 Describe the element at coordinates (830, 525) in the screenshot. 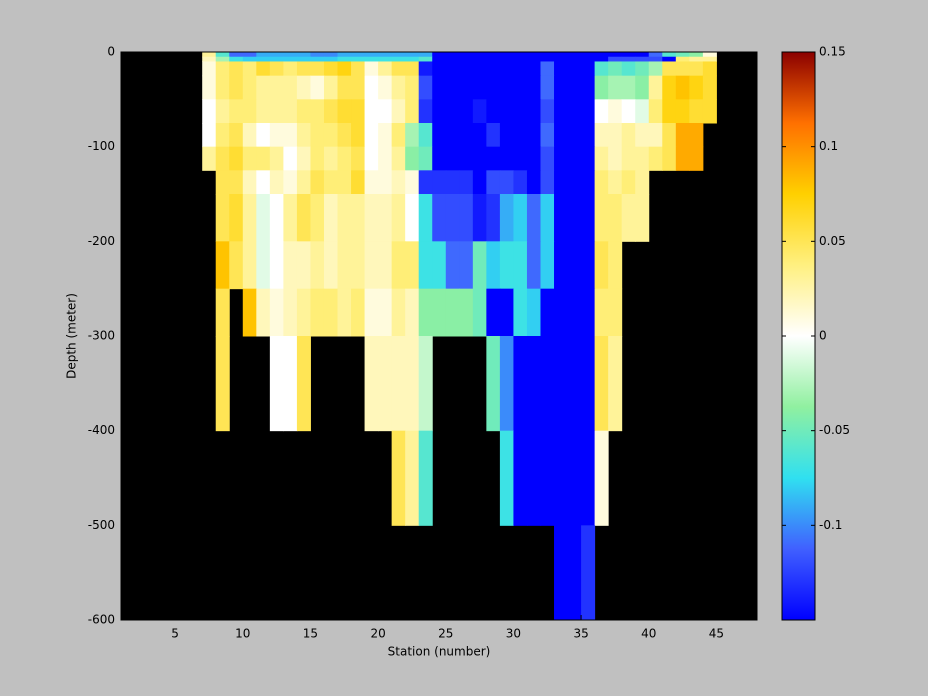

I see `colorbar-tick-label: -0.1` at that location.